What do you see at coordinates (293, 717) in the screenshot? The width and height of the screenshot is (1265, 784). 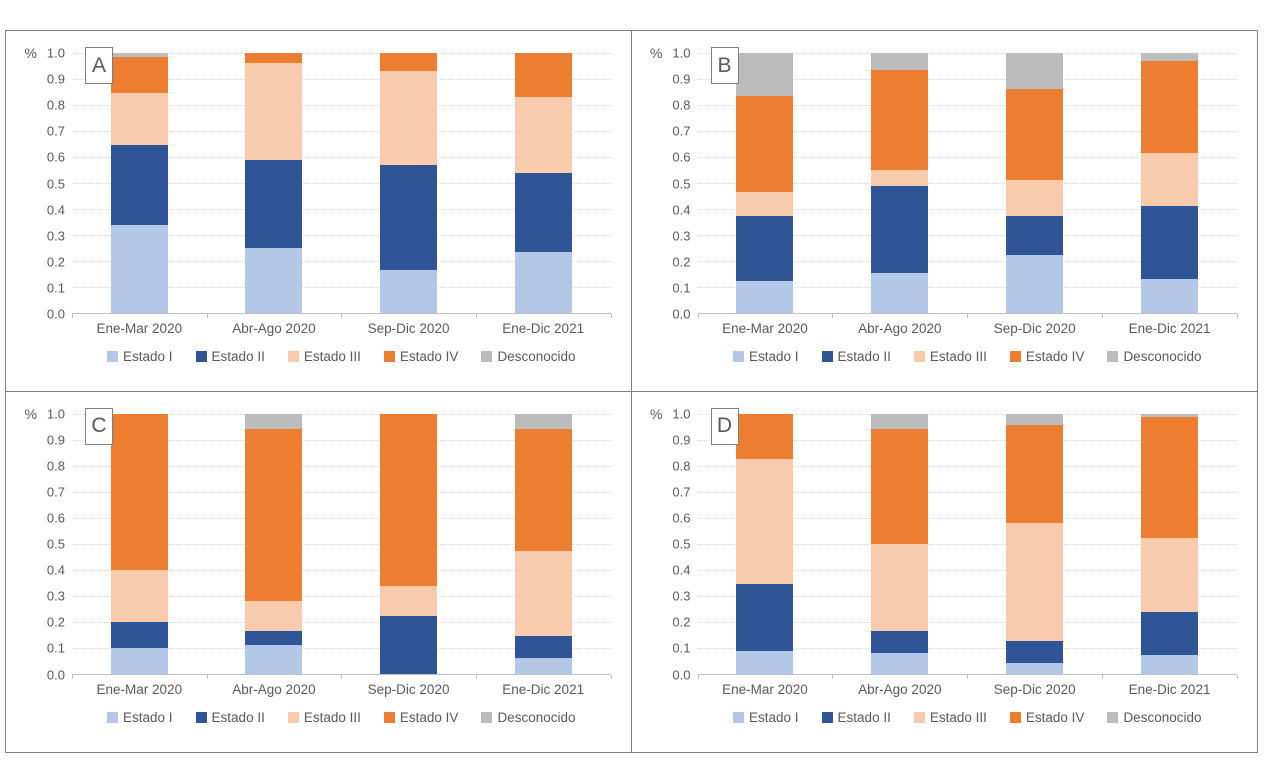 I see `estado-iii-swatch-icon` at bounding box center [293, 717].